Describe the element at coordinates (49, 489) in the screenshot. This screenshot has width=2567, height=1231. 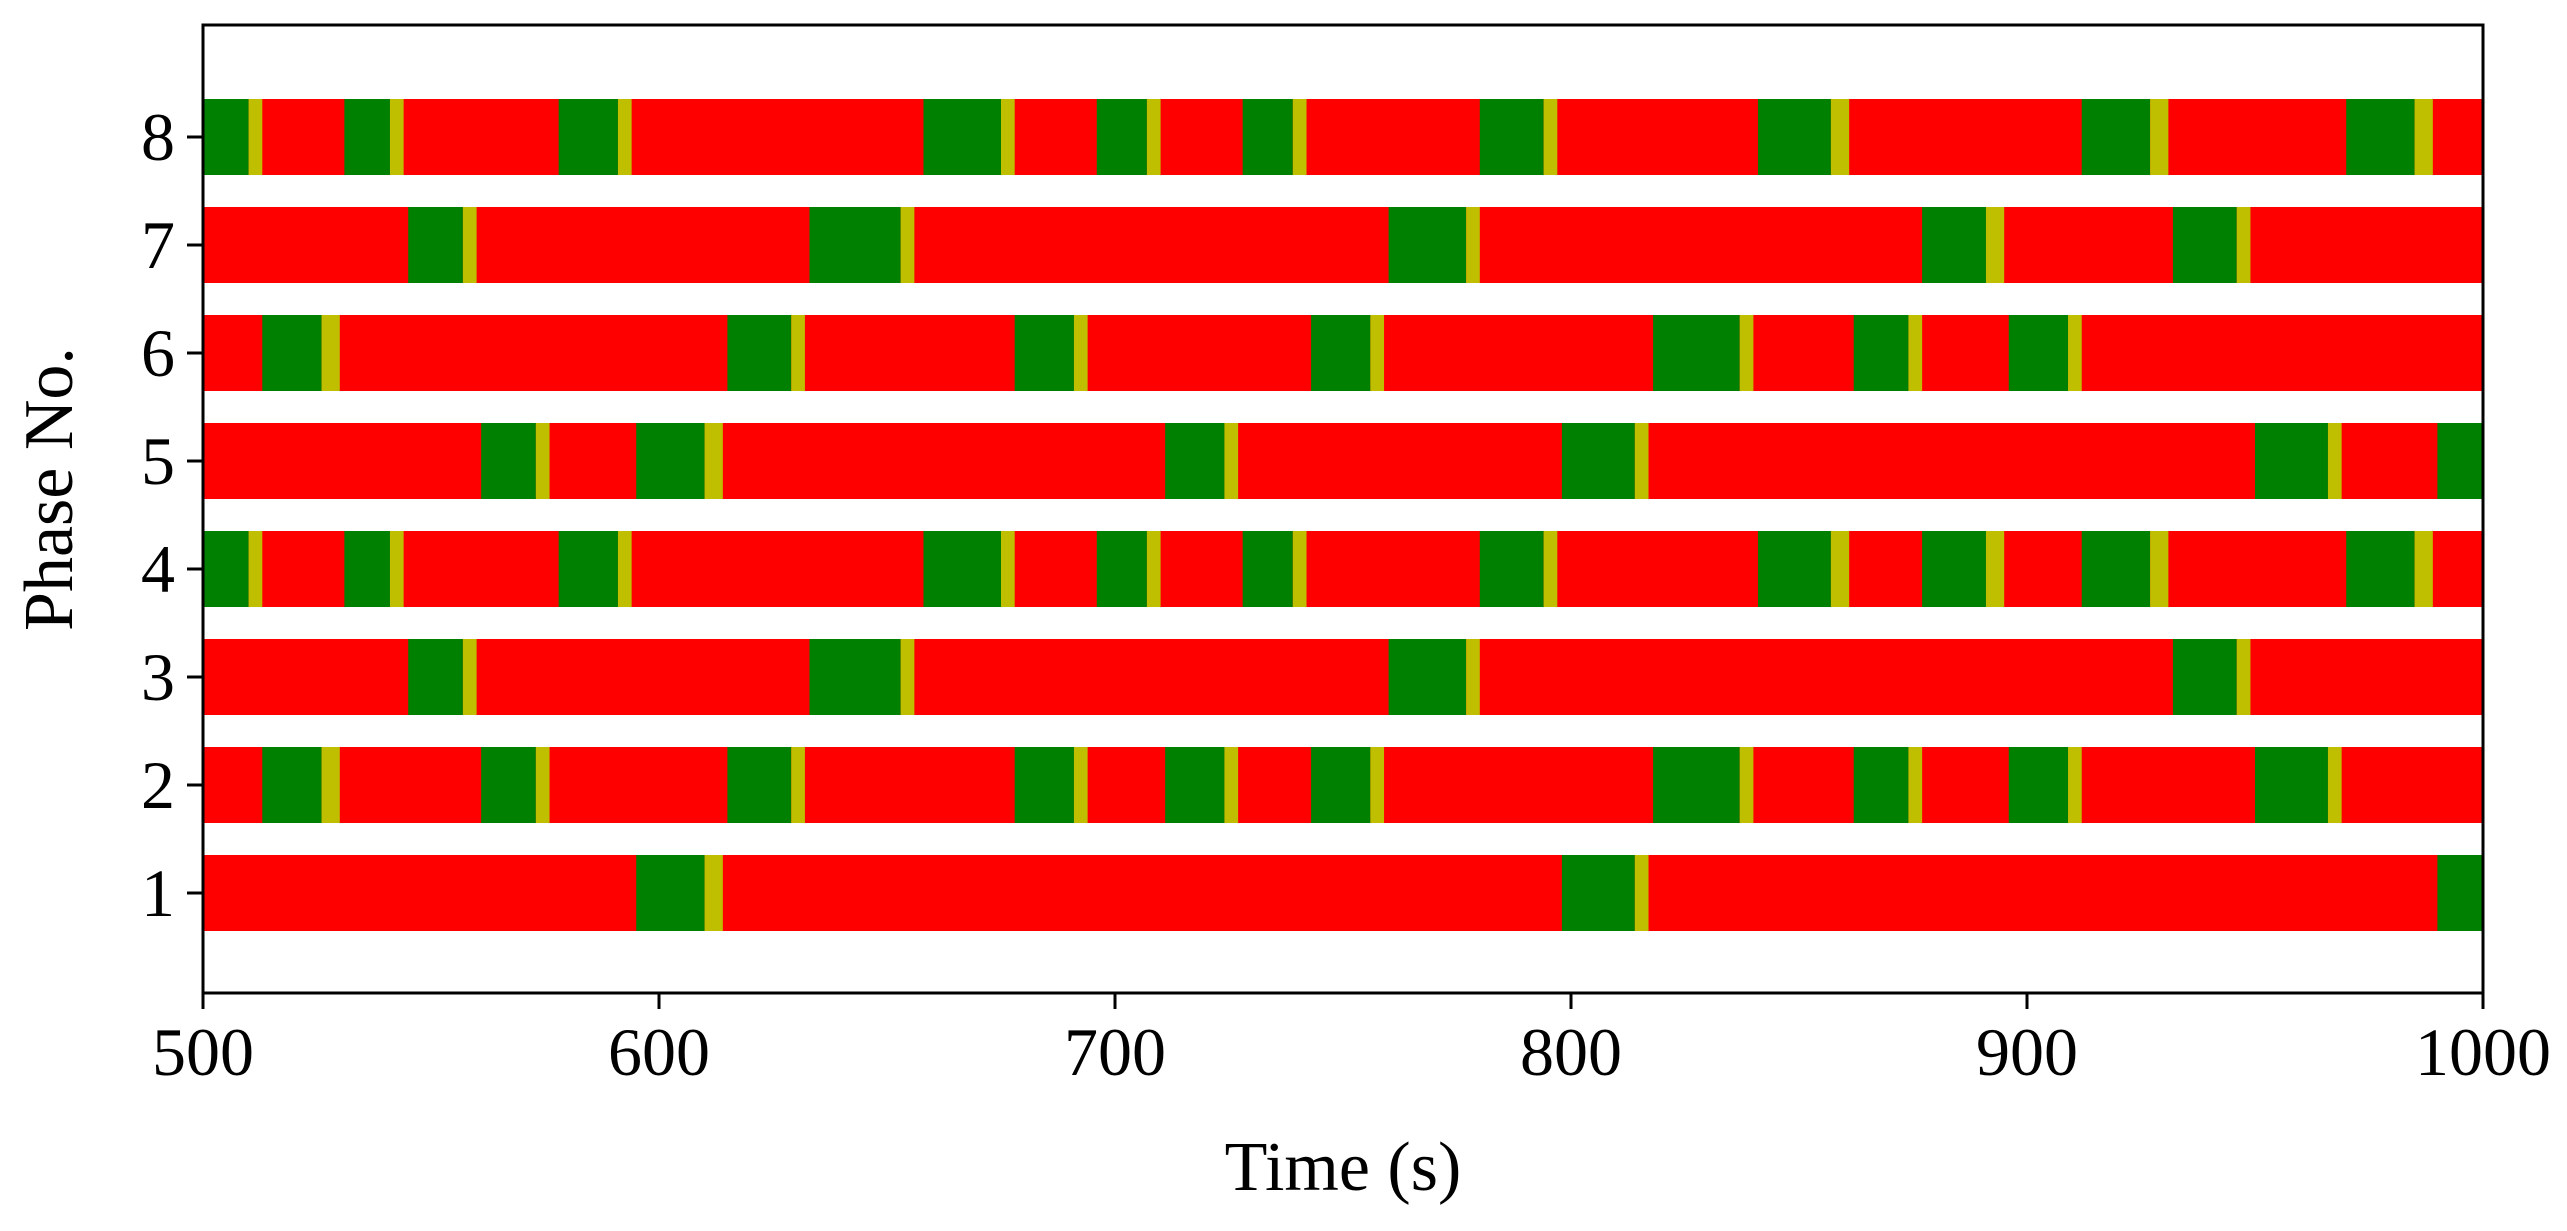
I see `y-axis-title: Phase No.` at that location.